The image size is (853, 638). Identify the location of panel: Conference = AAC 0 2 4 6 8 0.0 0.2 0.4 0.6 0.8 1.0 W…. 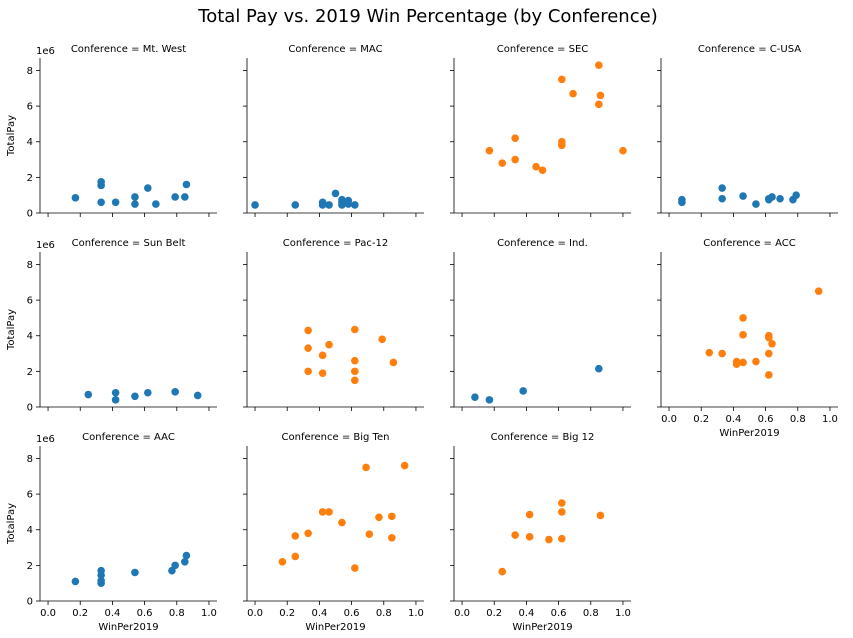
(111, 532).